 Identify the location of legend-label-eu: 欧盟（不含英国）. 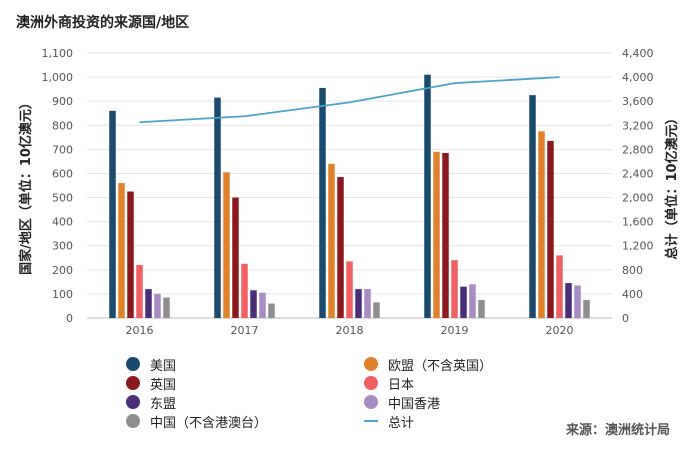
(440, 366).